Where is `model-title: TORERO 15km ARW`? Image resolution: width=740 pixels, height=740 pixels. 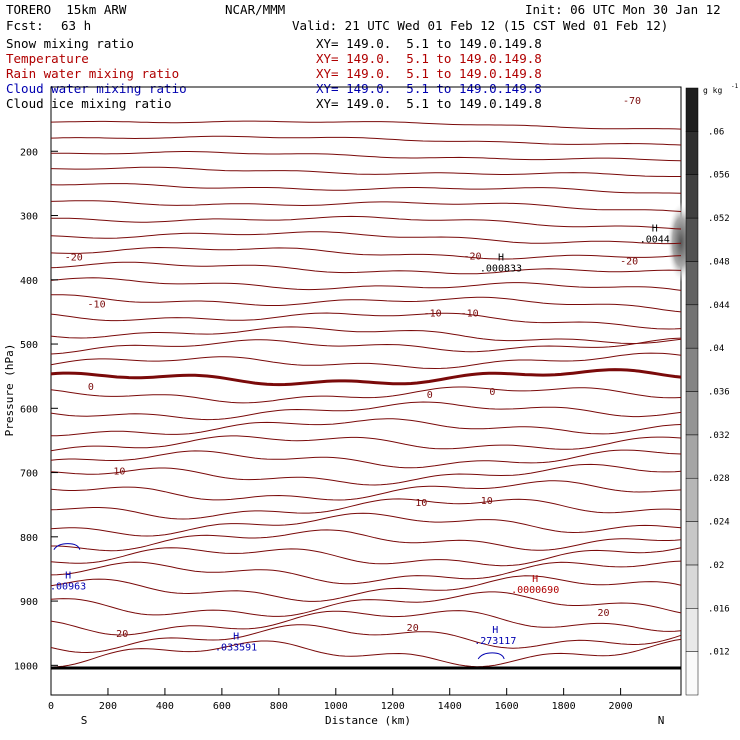
model-title: TORERO 15km ARW is located at coordinates (66, 9).